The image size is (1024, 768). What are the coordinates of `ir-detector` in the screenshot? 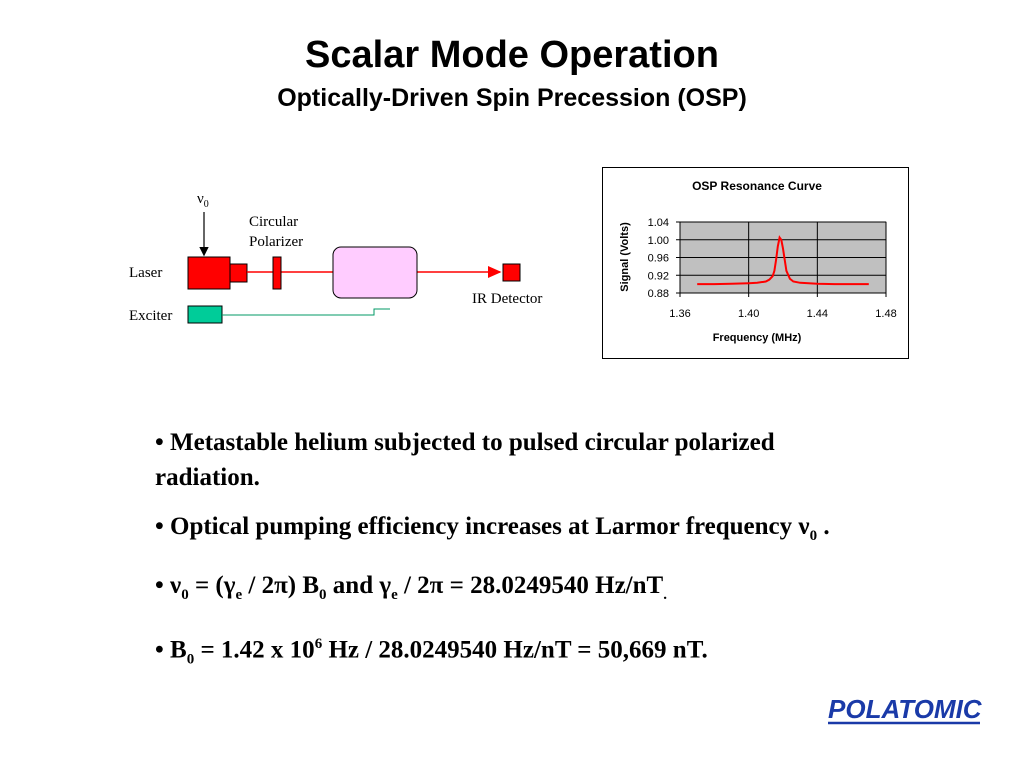 It's located at (511, 272).